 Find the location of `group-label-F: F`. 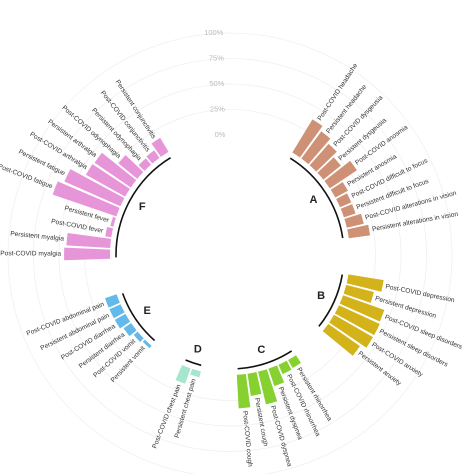

group-label-F: F is located at coordinates (142, 207).